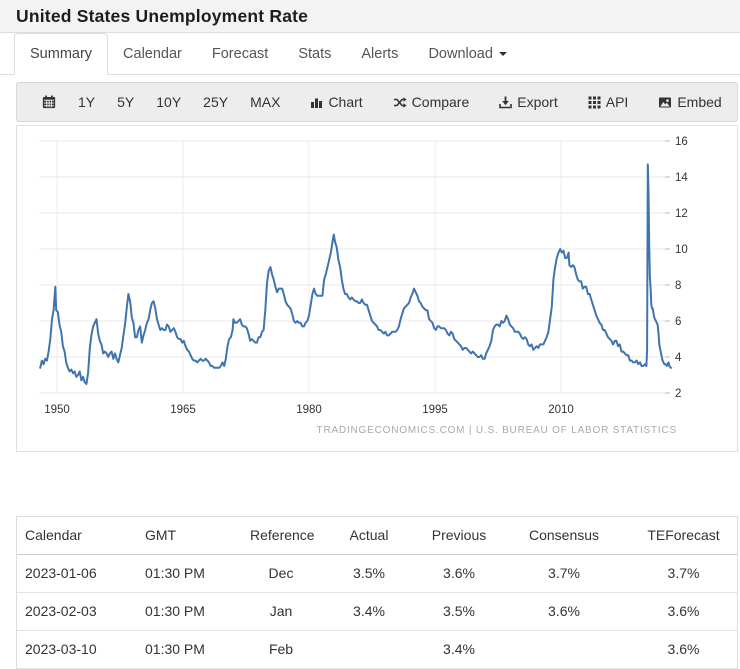  Describe the element at coordinates (240, 53) in the screenshot. I see `tab-forecast: Forecast` at that location.